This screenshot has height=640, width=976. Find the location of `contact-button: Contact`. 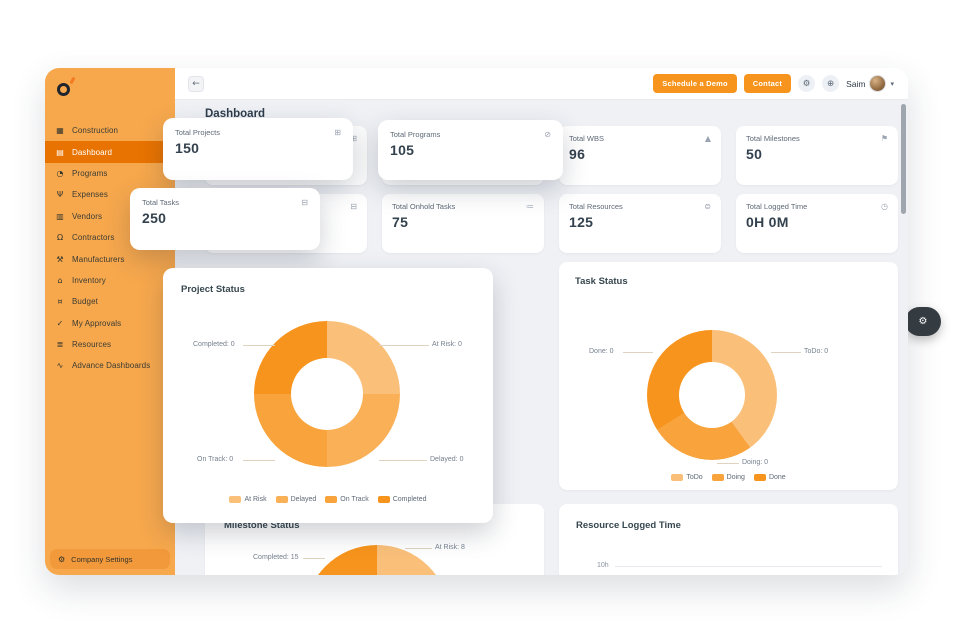

contact-button: Contact is located at coordinates (767, 83).